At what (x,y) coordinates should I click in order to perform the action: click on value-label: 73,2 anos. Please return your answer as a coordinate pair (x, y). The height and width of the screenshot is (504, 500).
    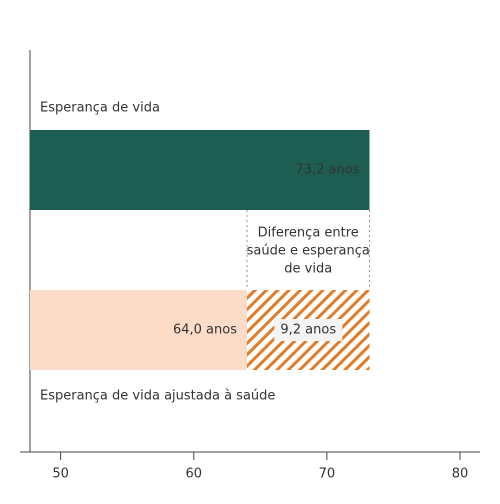
    Looking at the image, I should click on (327, 170).